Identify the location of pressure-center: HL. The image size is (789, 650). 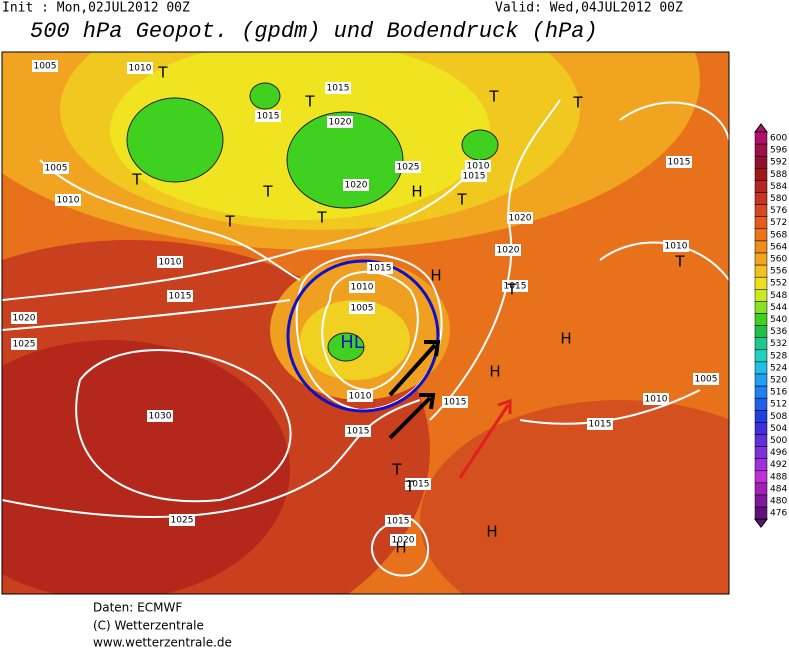
(352, 342).